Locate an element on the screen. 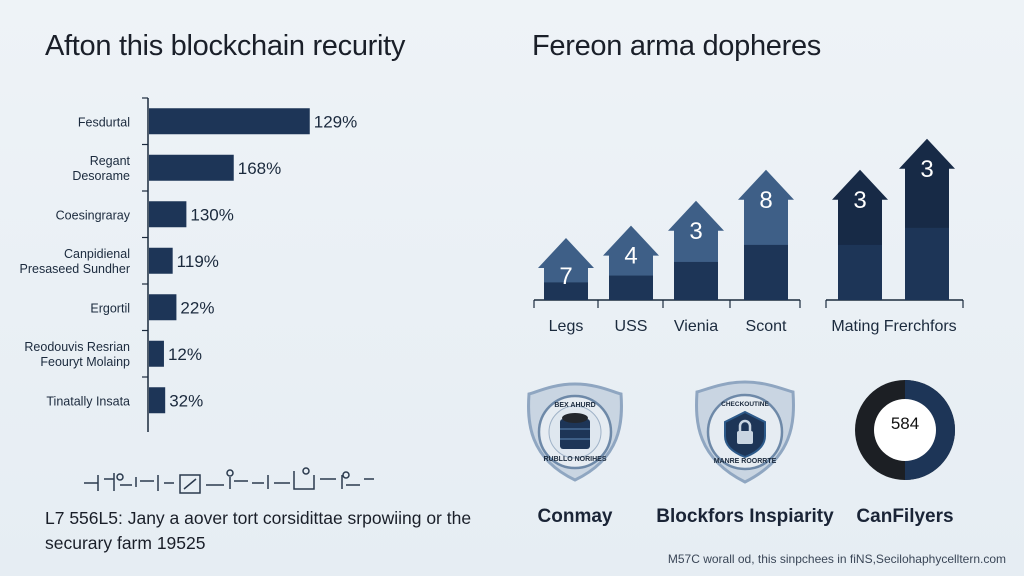  data-label-3: 119% is located at coordinates (198, 261).